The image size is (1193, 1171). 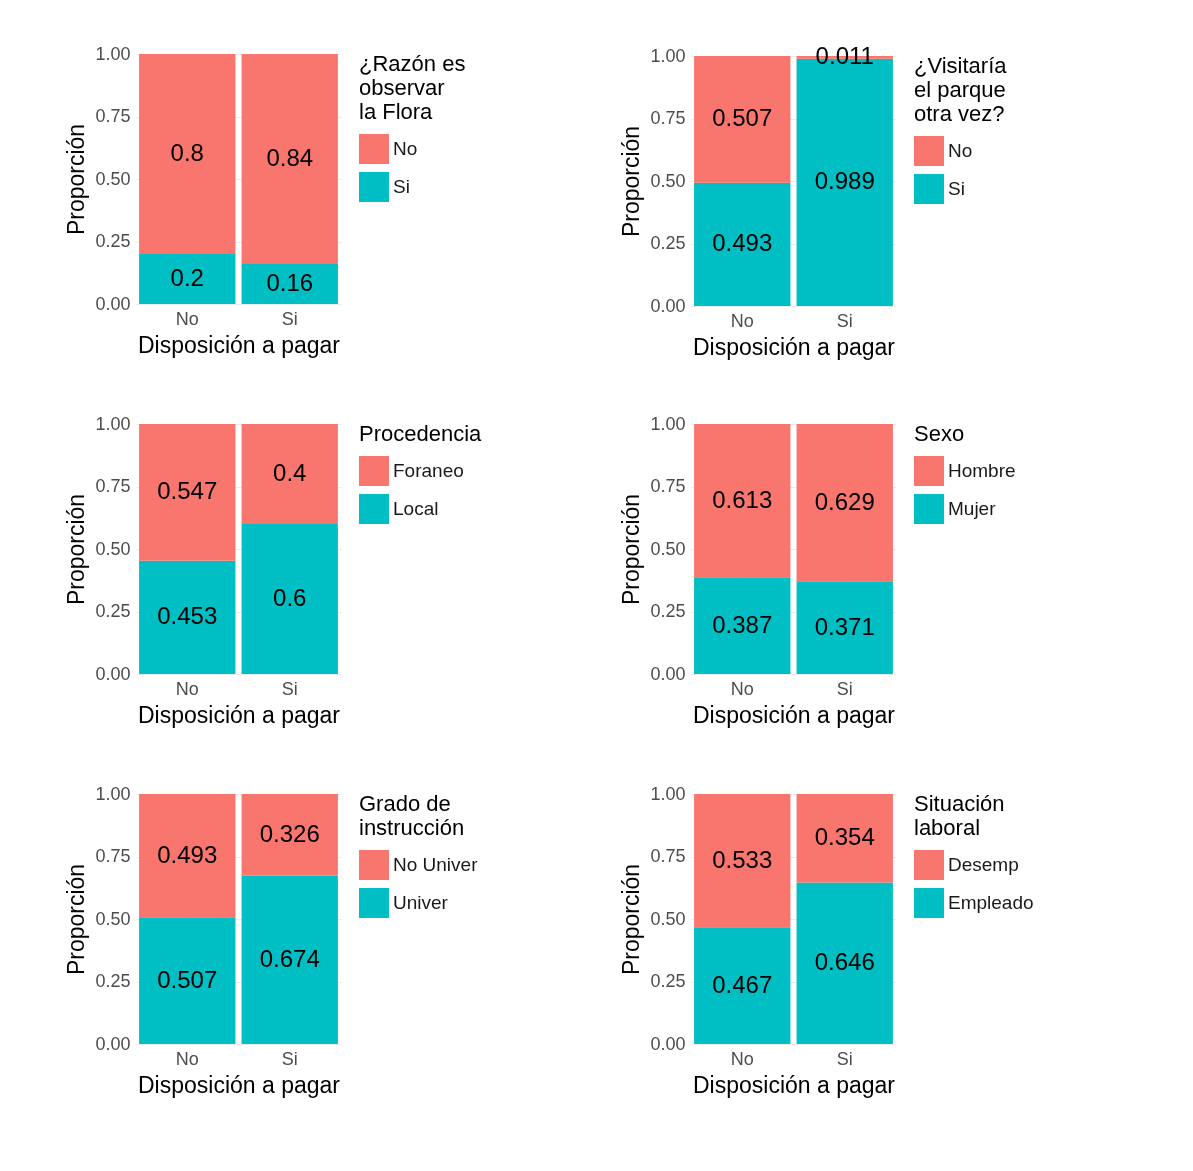 I want to click on data-label: 0.547, so click(x=187, y=491).